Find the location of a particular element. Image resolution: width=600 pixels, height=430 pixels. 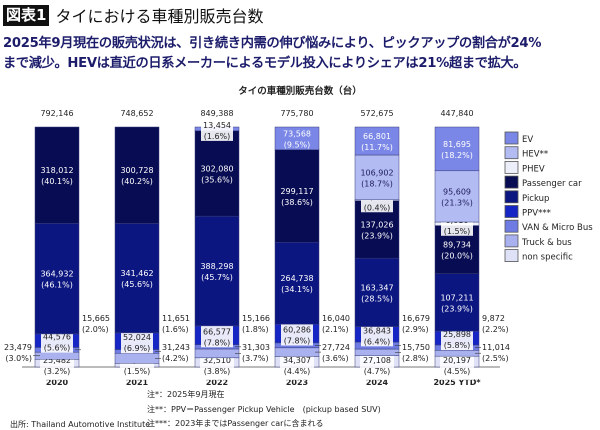

bar-total-label: 572,675 is located at coordinates (376, 113).